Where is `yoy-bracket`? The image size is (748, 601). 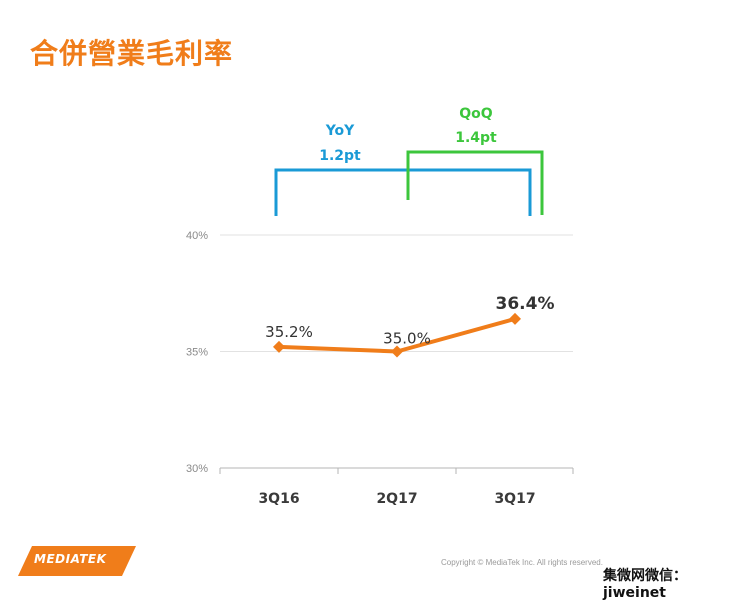 yoy-bracket is located at coordinates (403, 192).